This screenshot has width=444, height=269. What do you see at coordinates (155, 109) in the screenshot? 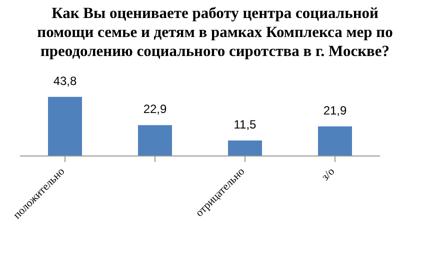
I see `data-label: 22,9` at bounding box center [155, 109].